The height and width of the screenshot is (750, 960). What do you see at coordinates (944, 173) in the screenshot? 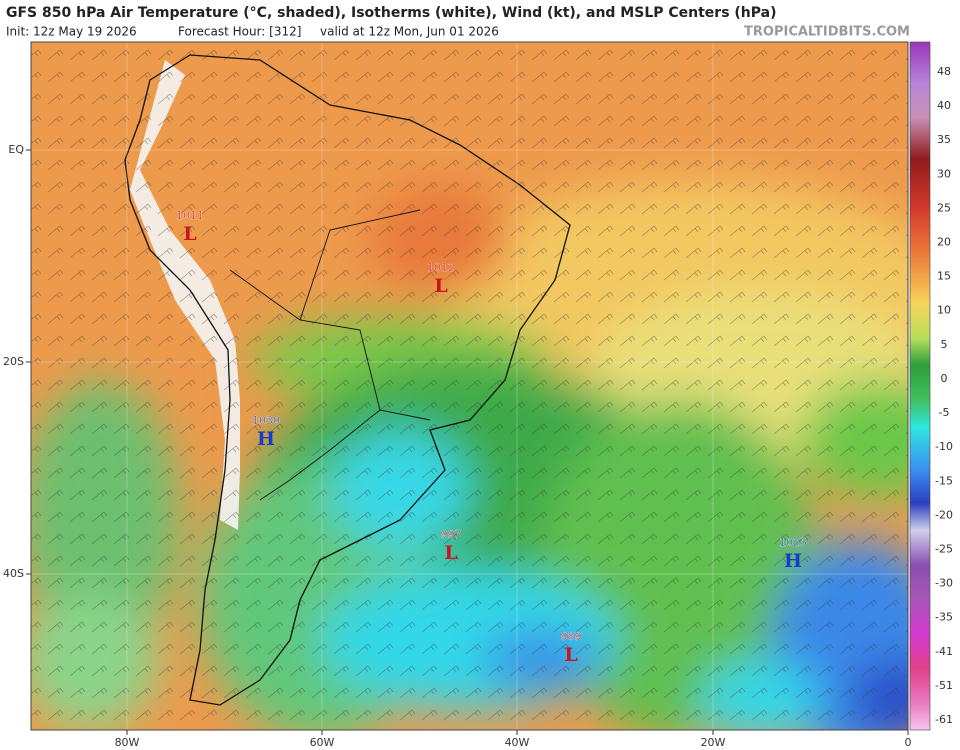
I see `colorbar-label: 30` at bounding box center [944, 173].